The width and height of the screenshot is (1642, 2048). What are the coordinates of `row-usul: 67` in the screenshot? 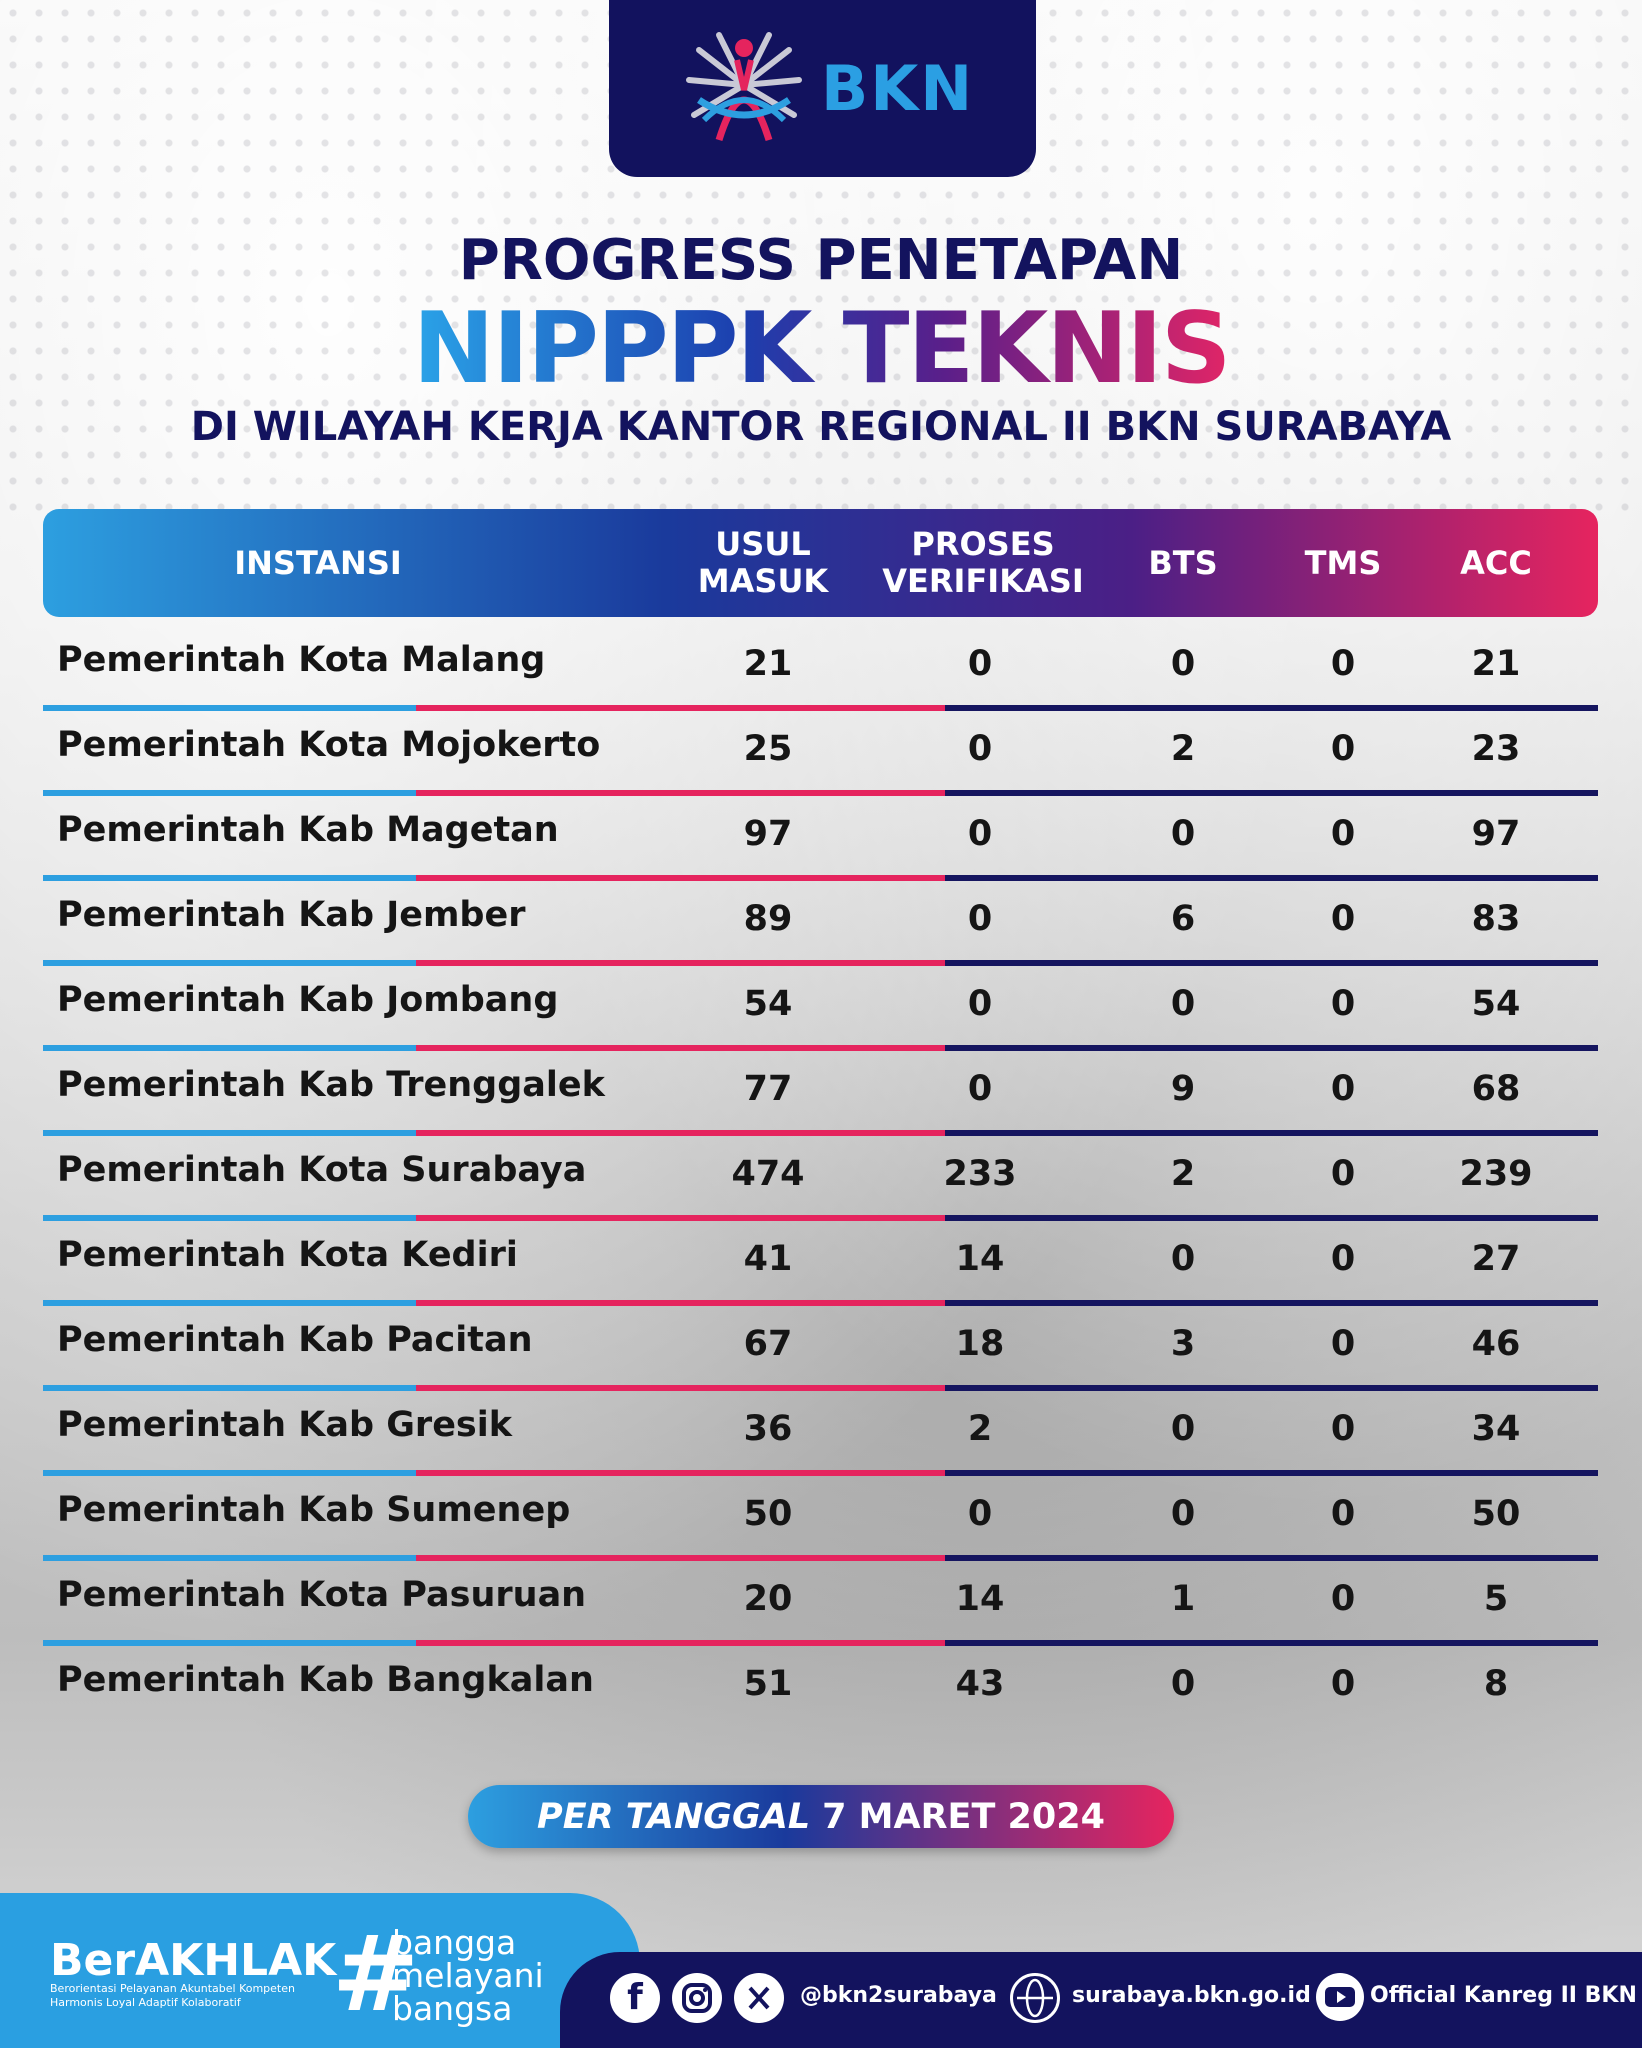 It's located at (768, 1344).